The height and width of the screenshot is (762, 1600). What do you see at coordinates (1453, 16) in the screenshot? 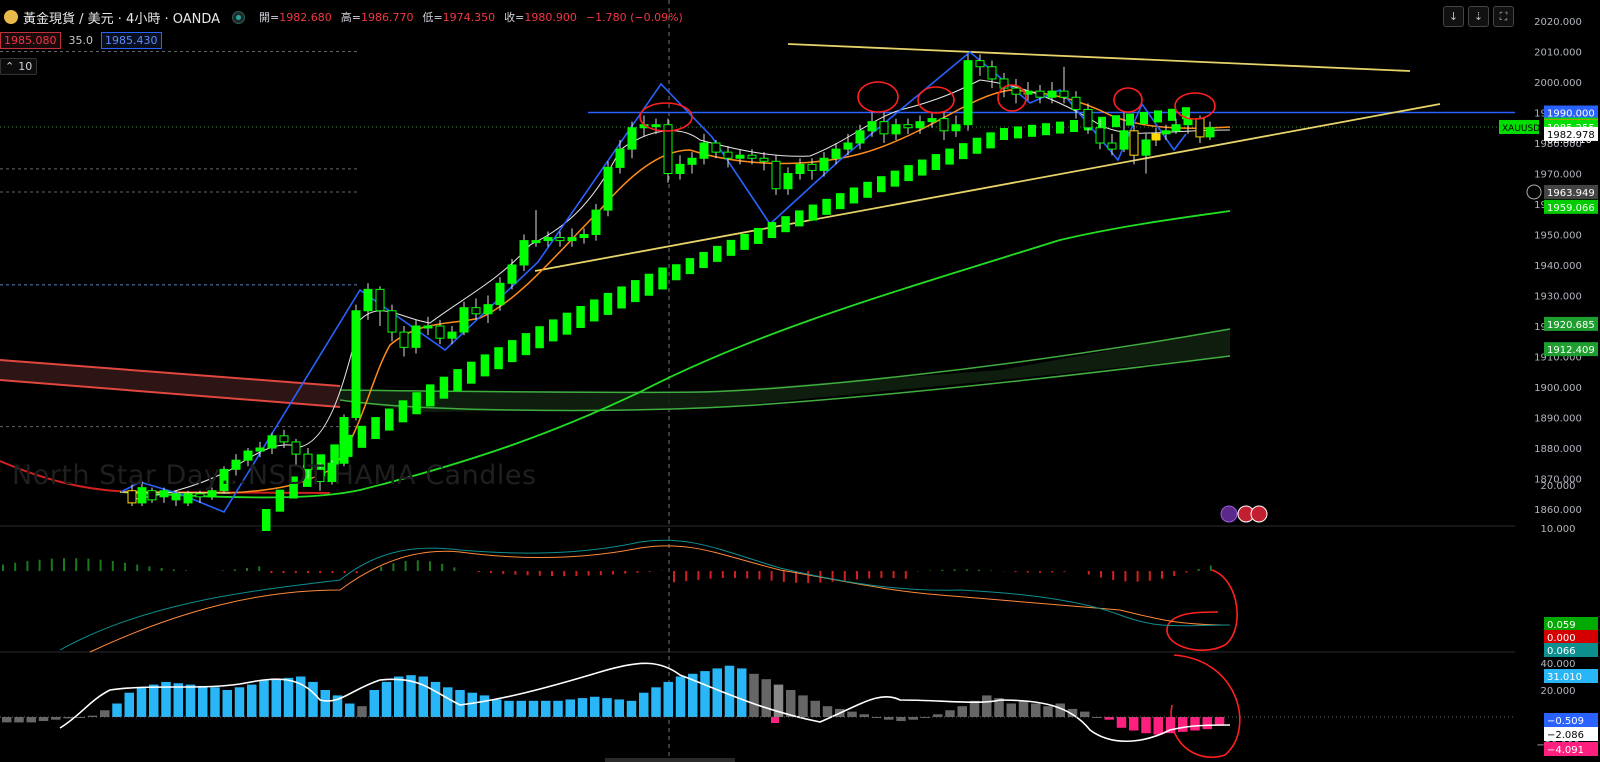
I see `download-arrow-icon: ↓` at bounding box center [1453, 16].